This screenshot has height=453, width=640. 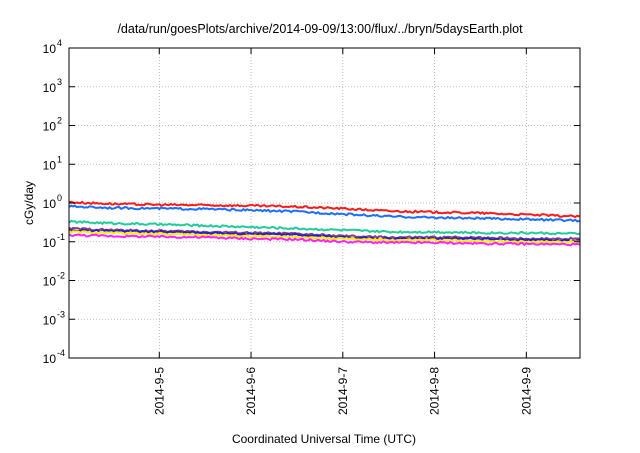 What do you see at coordinates (29, 203) in the screenshot?
I see `y-axis-label: cGy/day` at bounding box center [29, 203].